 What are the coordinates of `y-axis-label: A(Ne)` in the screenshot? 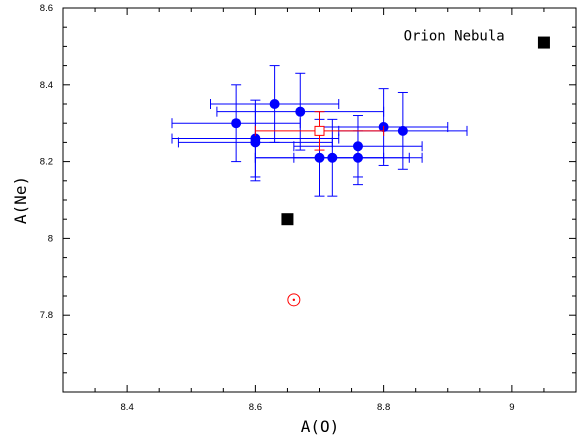 It's located at (20, 200).